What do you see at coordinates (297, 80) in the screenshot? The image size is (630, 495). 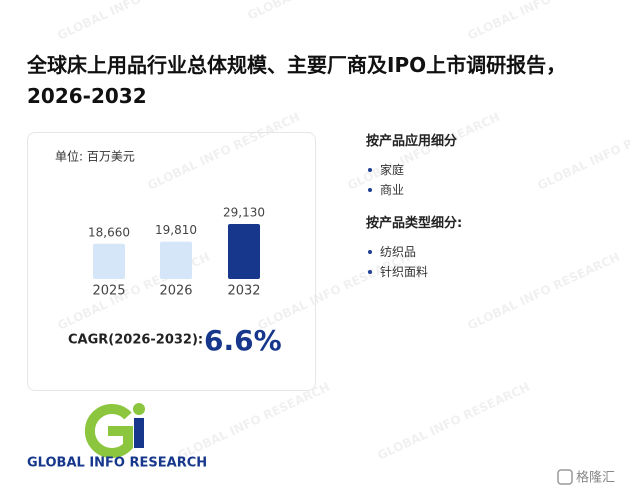 I see `report-title: 全球床上用品行业总体规模、主要厂商及IPO上市调研报告，2026-2032` at bounding box center [297, 80].